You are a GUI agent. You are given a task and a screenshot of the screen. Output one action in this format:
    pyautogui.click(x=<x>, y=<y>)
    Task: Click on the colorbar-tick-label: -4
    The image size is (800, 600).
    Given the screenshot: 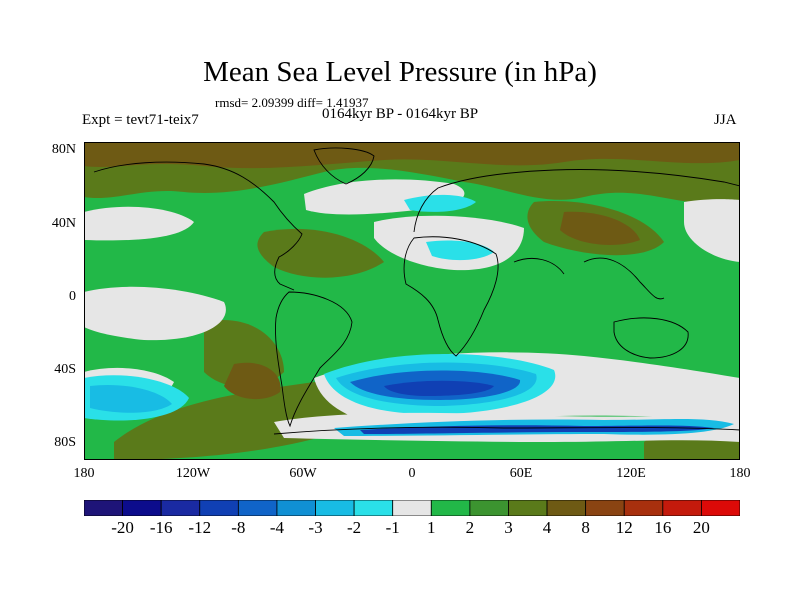 What is the action you would take?
    pyautogui.click(x=277, y=527)
    